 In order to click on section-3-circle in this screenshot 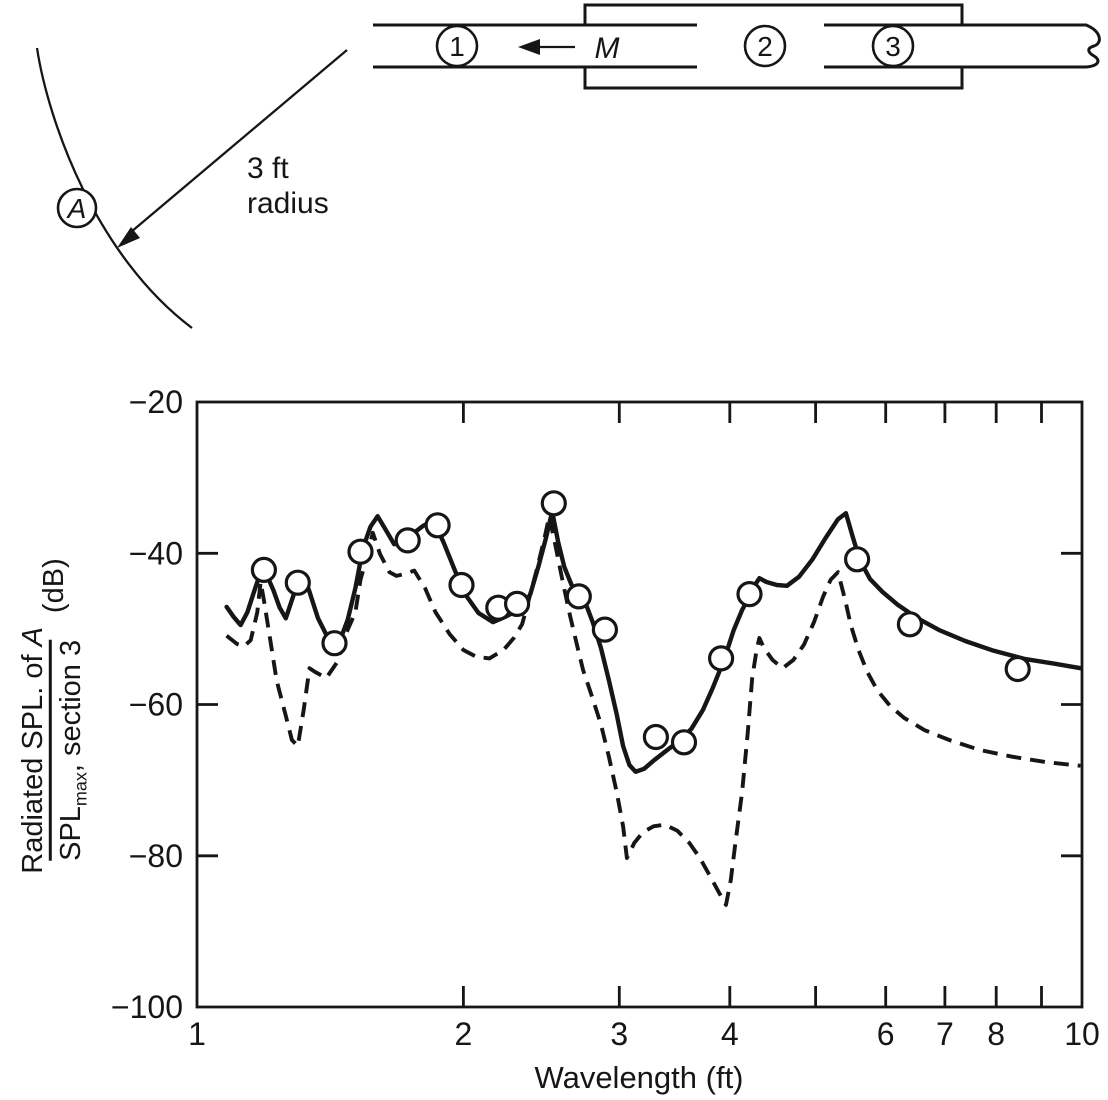, I will do `click(893, 46)`.